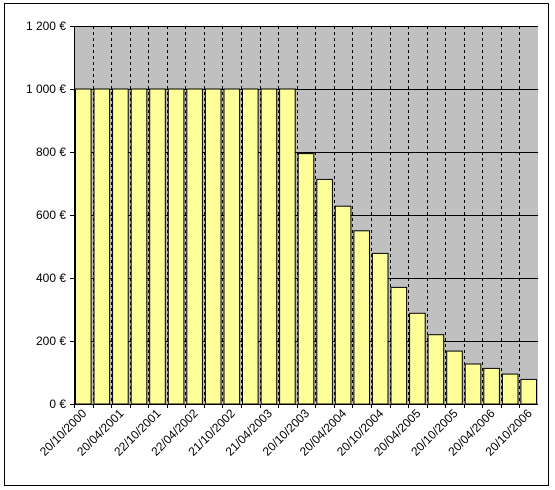  I want to click on y-tick-labels: 0 € 200 € 400 € 600 € 800 € 1 000 € 1 200 €, so click(50, 215).